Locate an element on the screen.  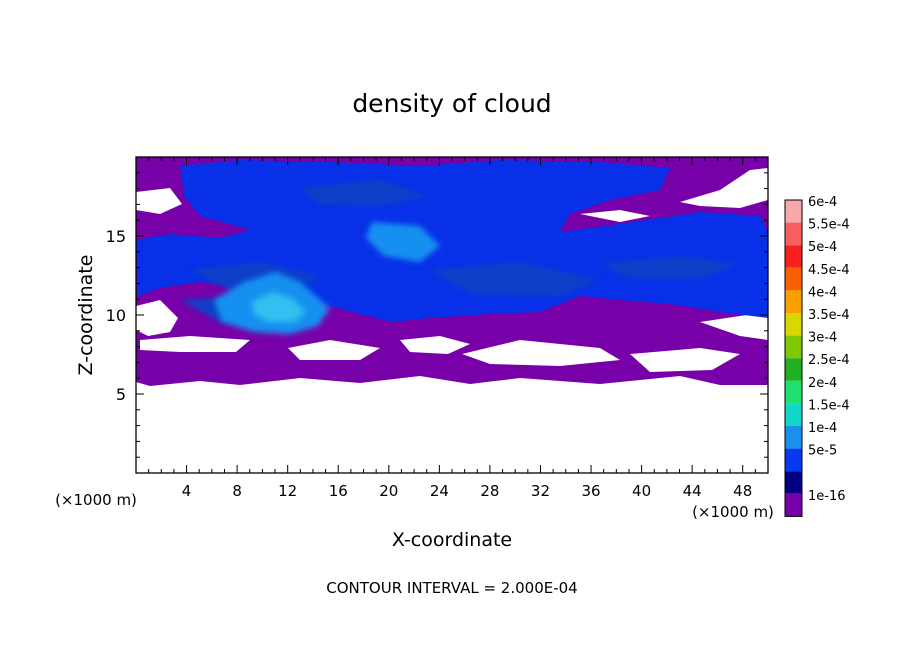
colorbar-label: 1e-4 is located at coordinates (822, 428).